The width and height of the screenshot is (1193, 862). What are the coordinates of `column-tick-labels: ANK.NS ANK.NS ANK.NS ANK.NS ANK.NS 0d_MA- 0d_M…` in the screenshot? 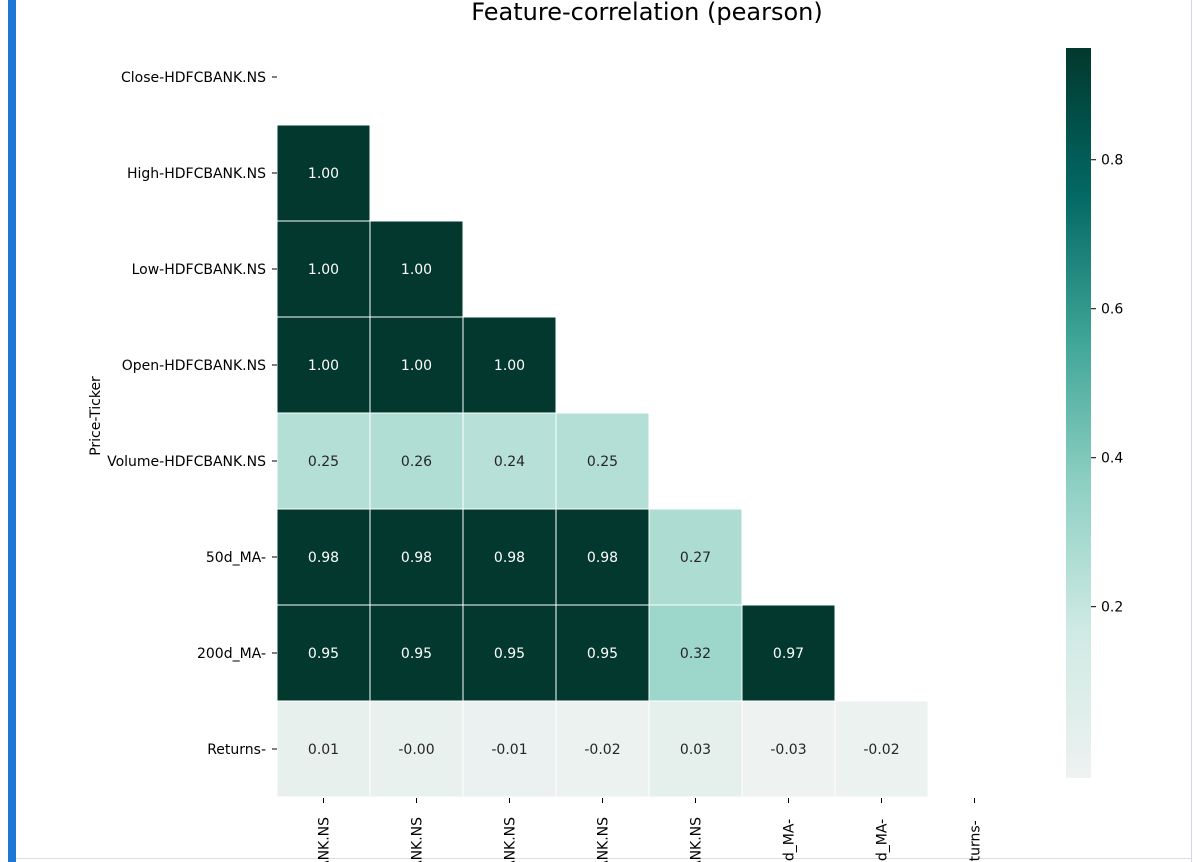 It's located at (650, 830).